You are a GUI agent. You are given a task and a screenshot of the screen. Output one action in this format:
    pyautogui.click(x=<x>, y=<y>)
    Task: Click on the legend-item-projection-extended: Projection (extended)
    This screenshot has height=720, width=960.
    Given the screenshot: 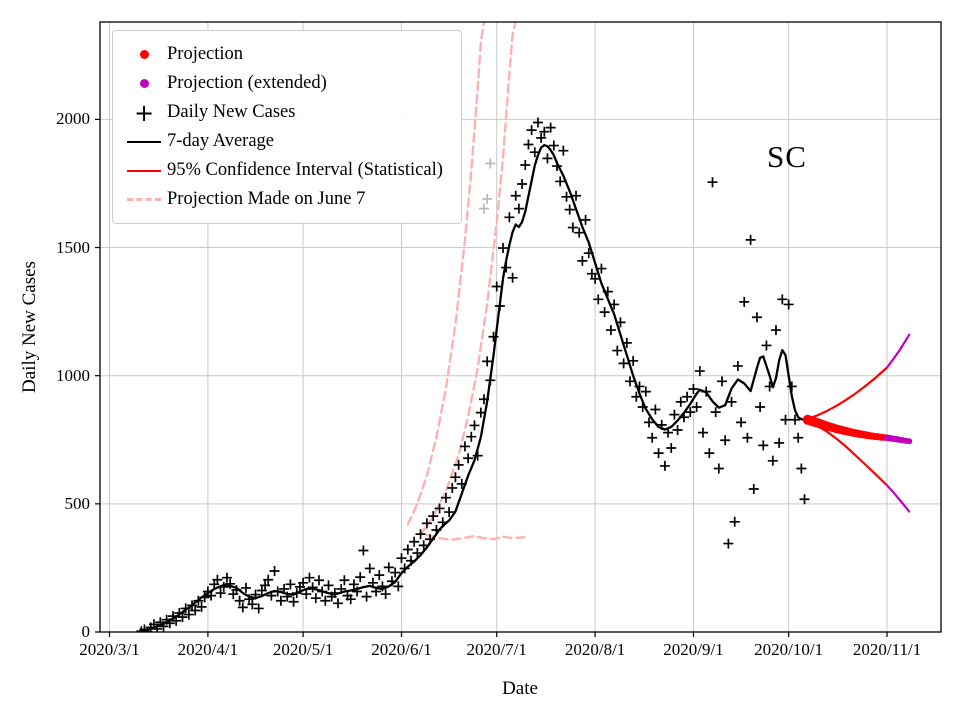 What is the action you would take?
    pyautogui.click(x=282, y=83)
    